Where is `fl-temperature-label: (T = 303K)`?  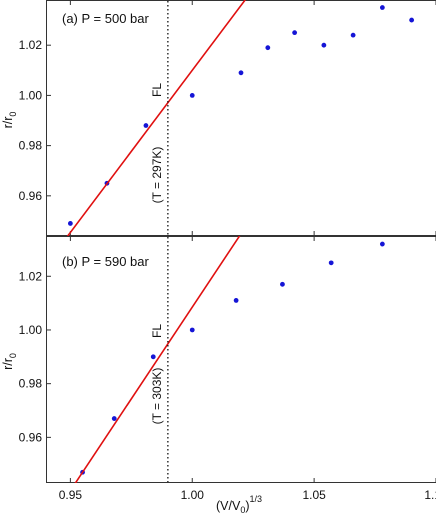 fl-temperature-label: (T = 303K) is located at coordinates (157, 396).